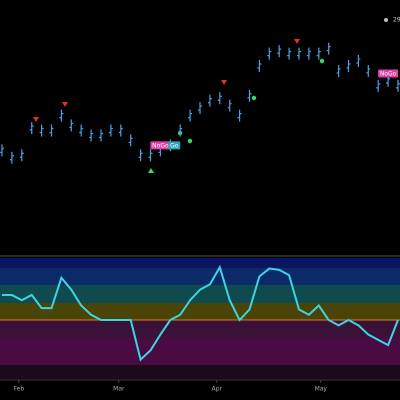 The width and height of the screenshot is (400, 400). I want to click on x-tick-label: Feb, so click(19, 389).